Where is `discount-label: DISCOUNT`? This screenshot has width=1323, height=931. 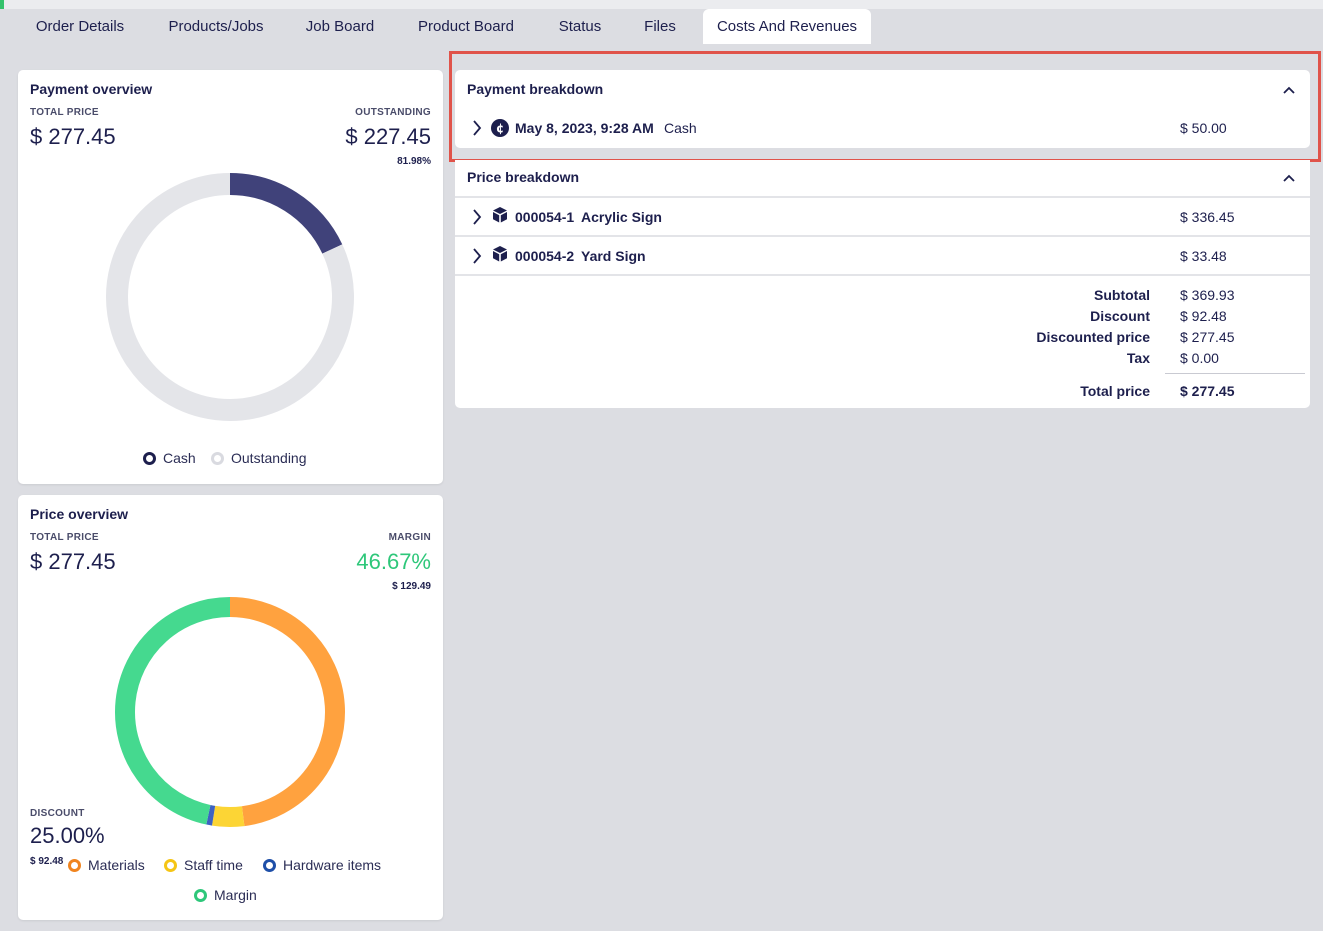
discount-label: DISCOUNT is located at coordinates (57, 813).